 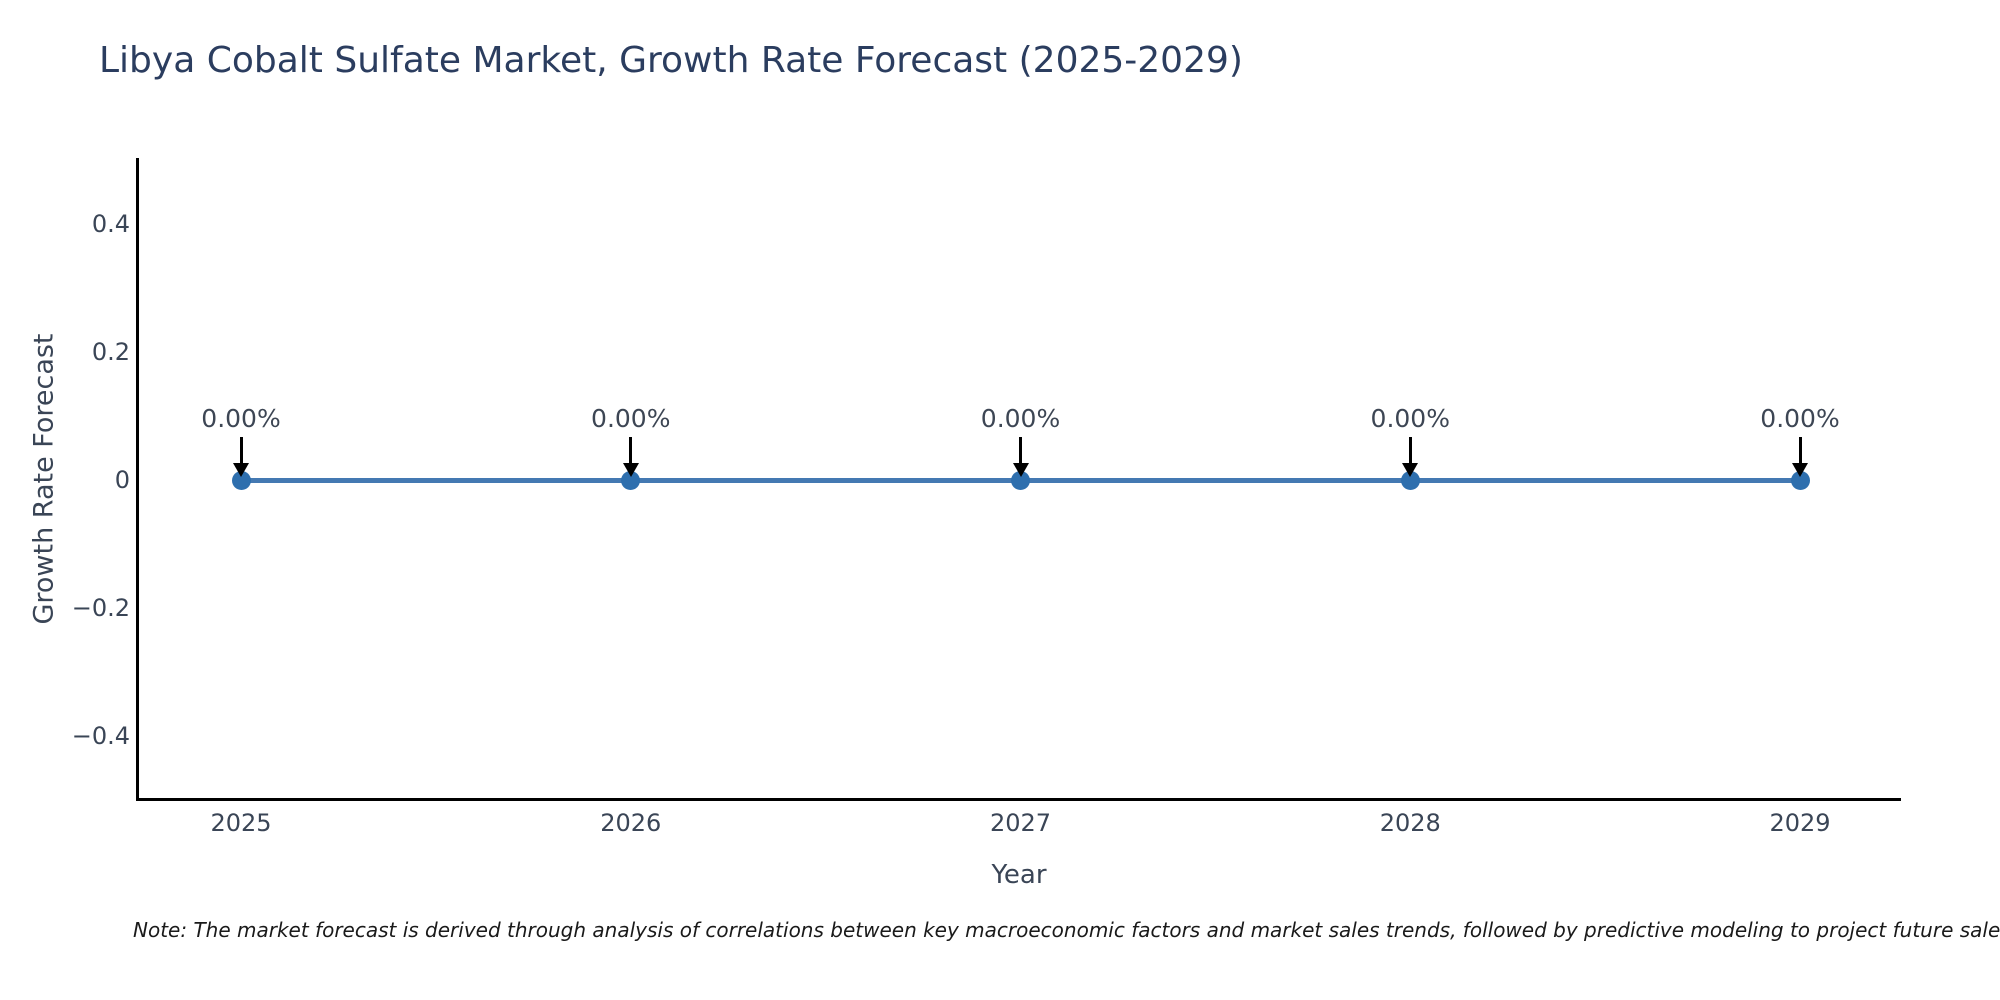 What do you see at coordinates (100, 608) in the screenshot?
I see `y-tick-label: −0.2` at bounding box center [100, 608].